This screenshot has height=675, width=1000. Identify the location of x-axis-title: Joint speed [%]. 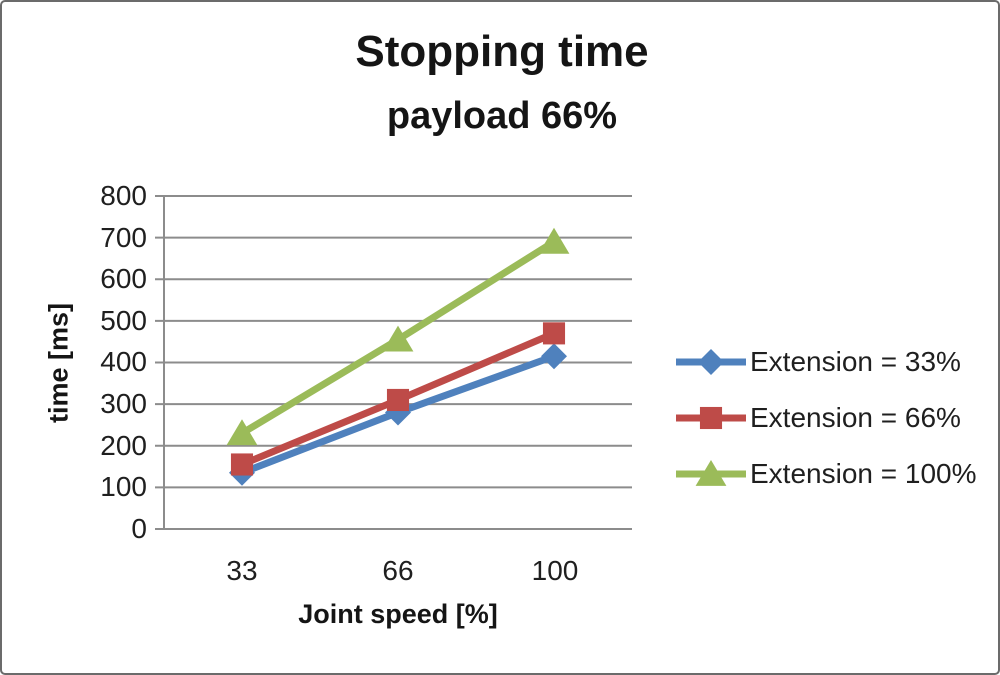
(398, 614).